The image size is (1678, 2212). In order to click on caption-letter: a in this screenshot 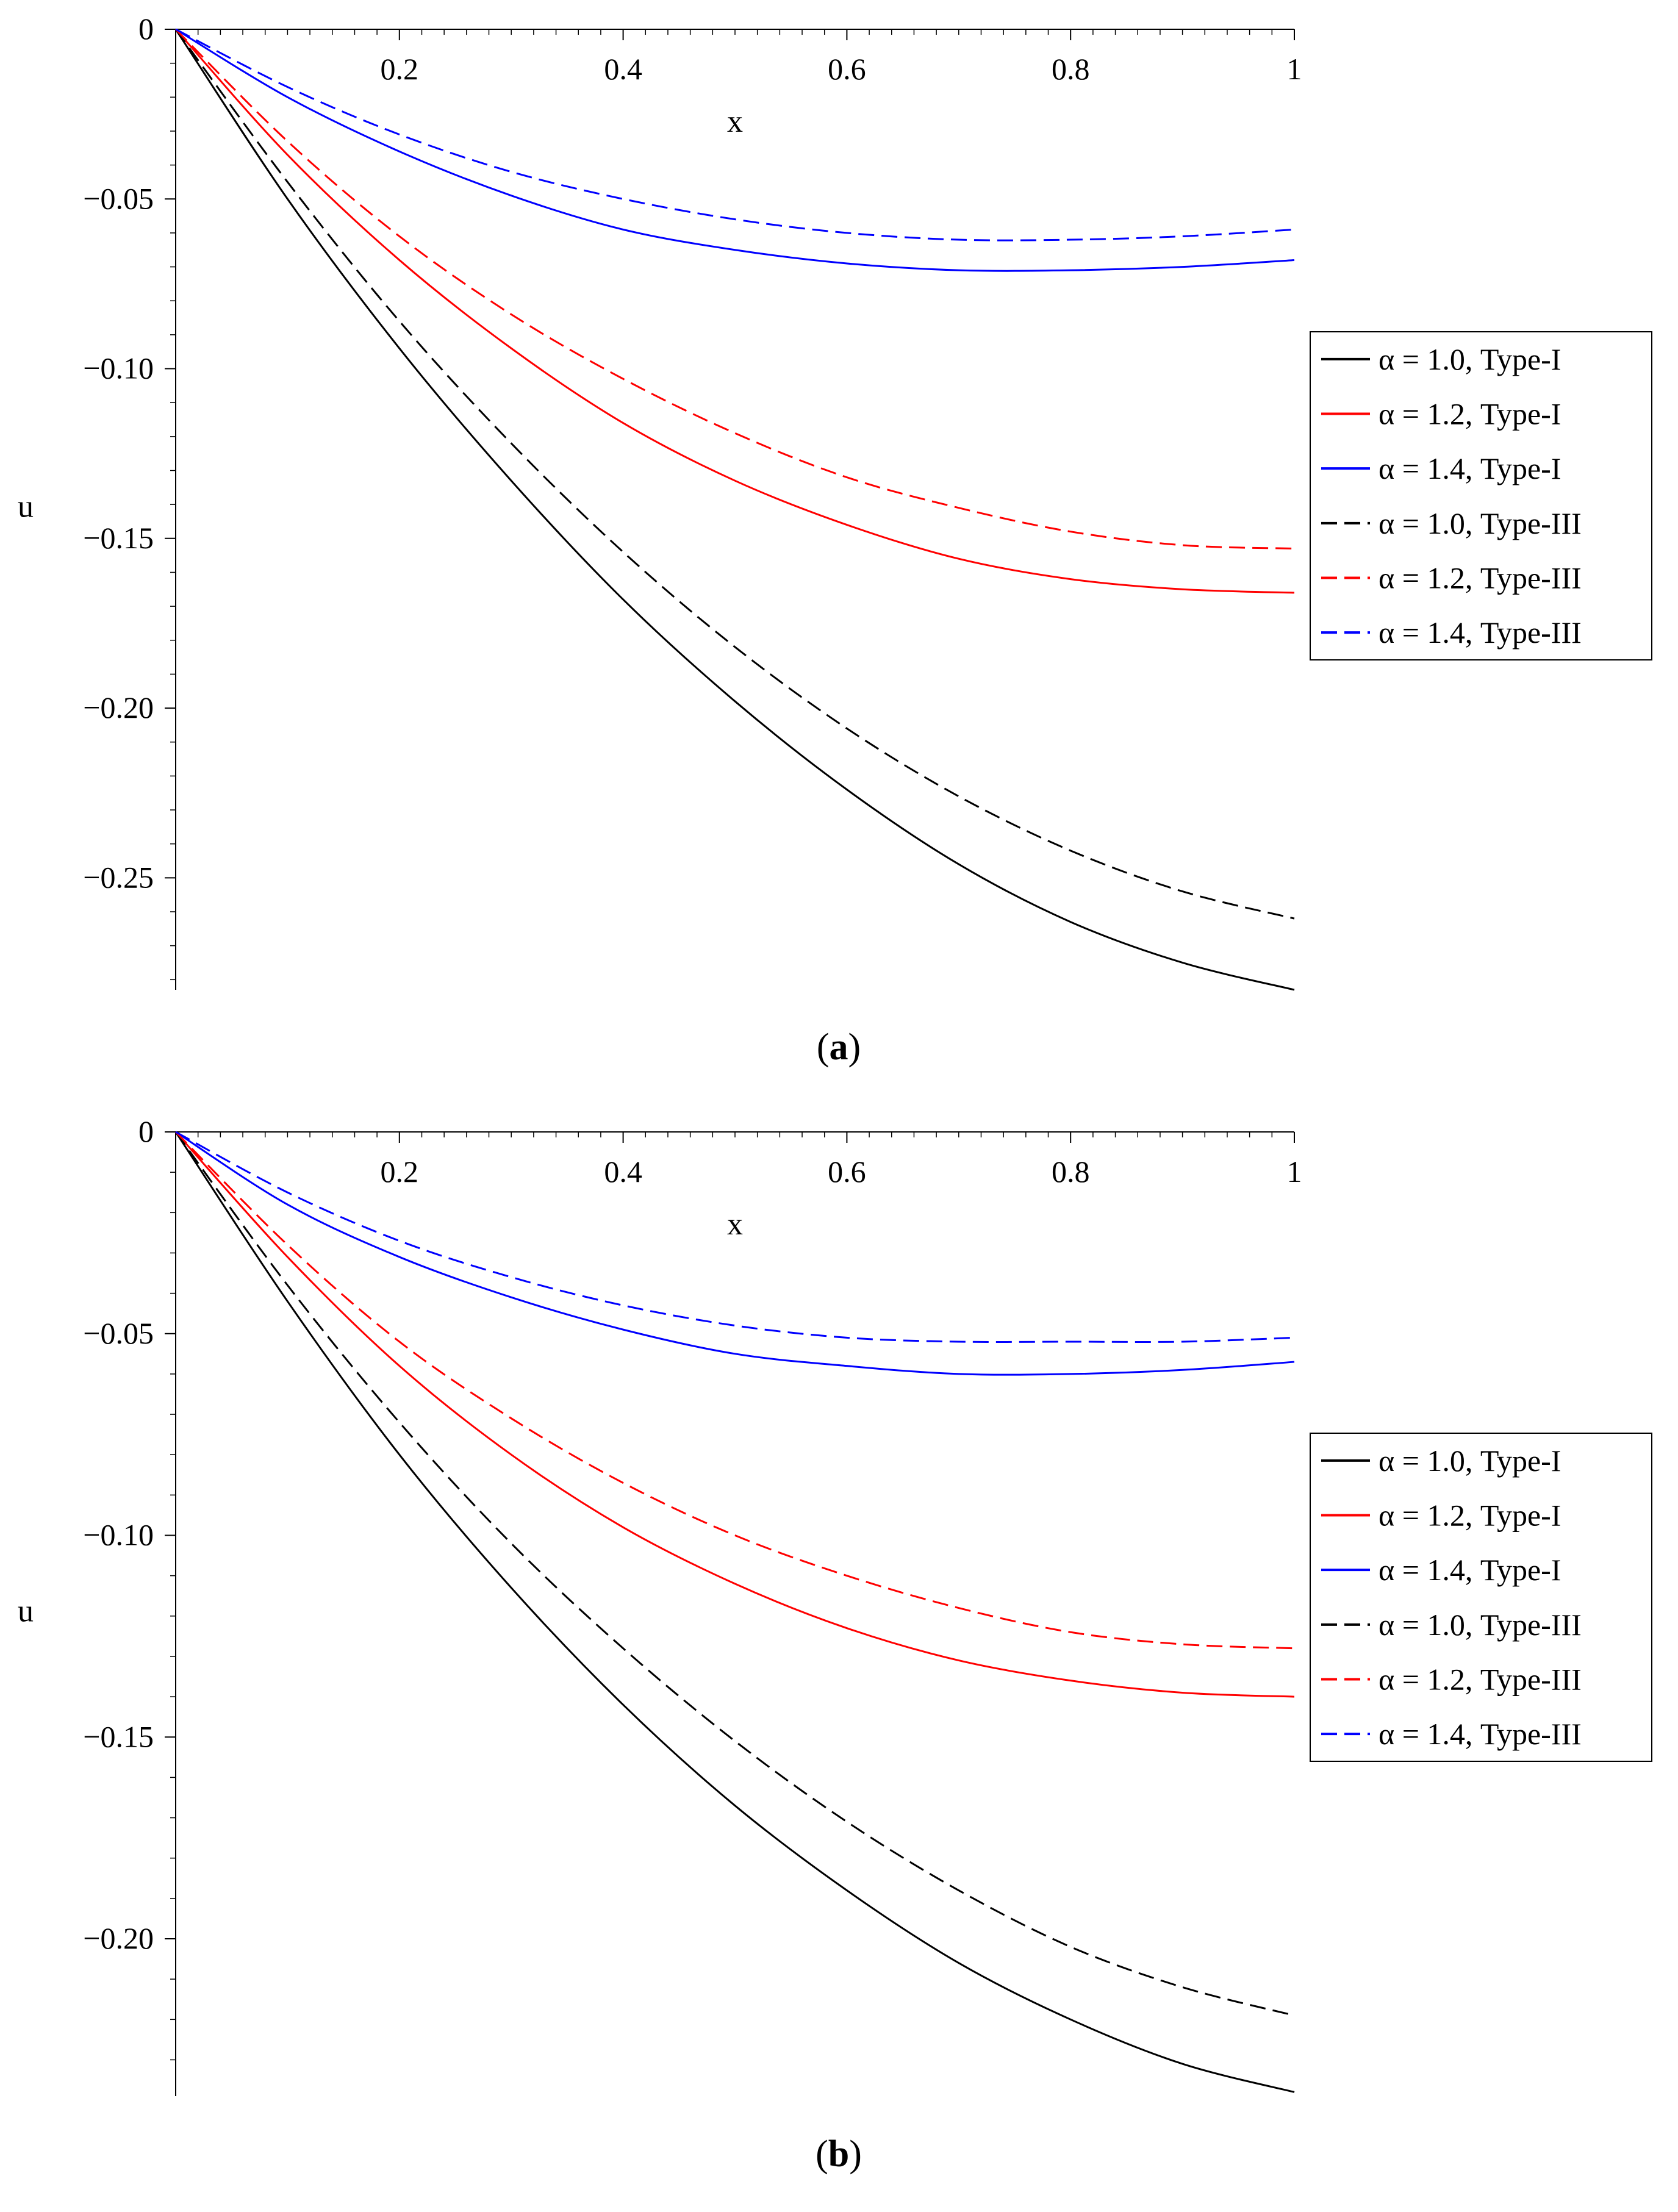, I will do `click(839, 1047)`.